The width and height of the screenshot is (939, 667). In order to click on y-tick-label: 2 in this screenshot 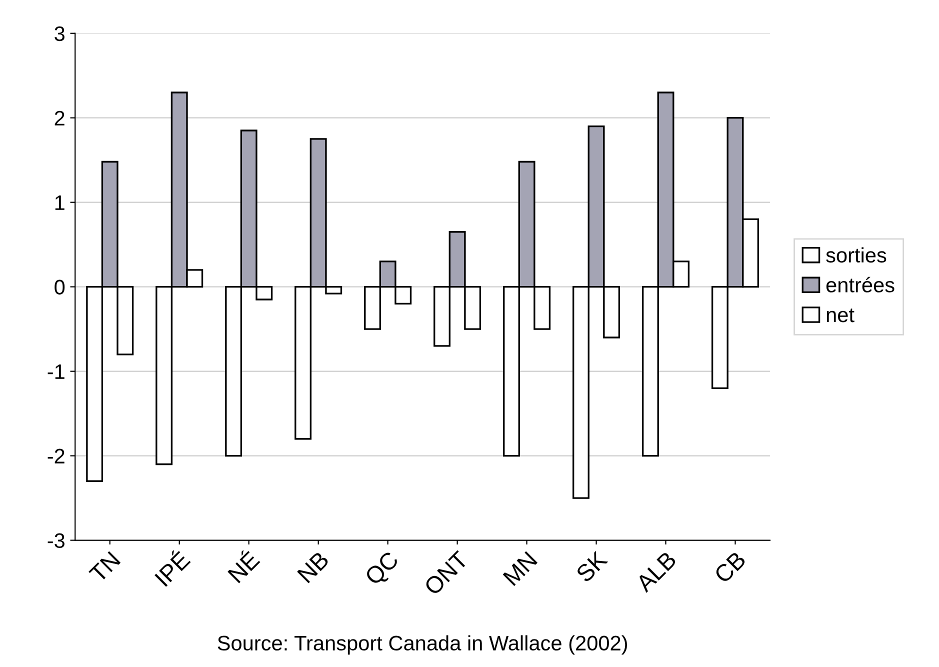, I will do `click(59, 118)`.